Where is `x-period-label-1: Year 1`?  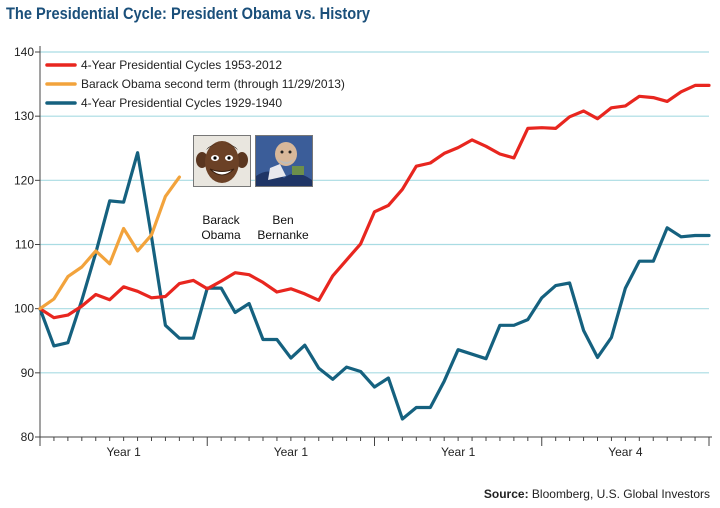 x-period-label-1: Year 1 is located at coordinates (123, 452).